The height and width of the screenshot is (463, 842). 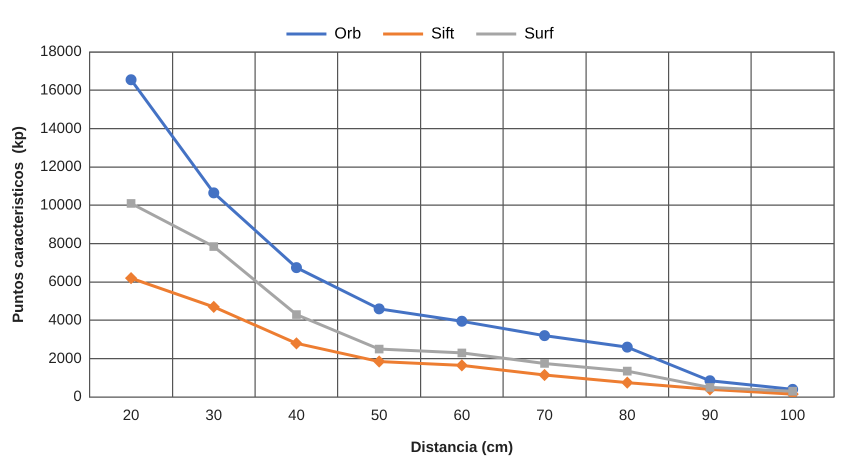 What do you see at coordinates (627, 415) in the screenshot?
I see `x-tick-label: 80` at bounding box center [627, 415].